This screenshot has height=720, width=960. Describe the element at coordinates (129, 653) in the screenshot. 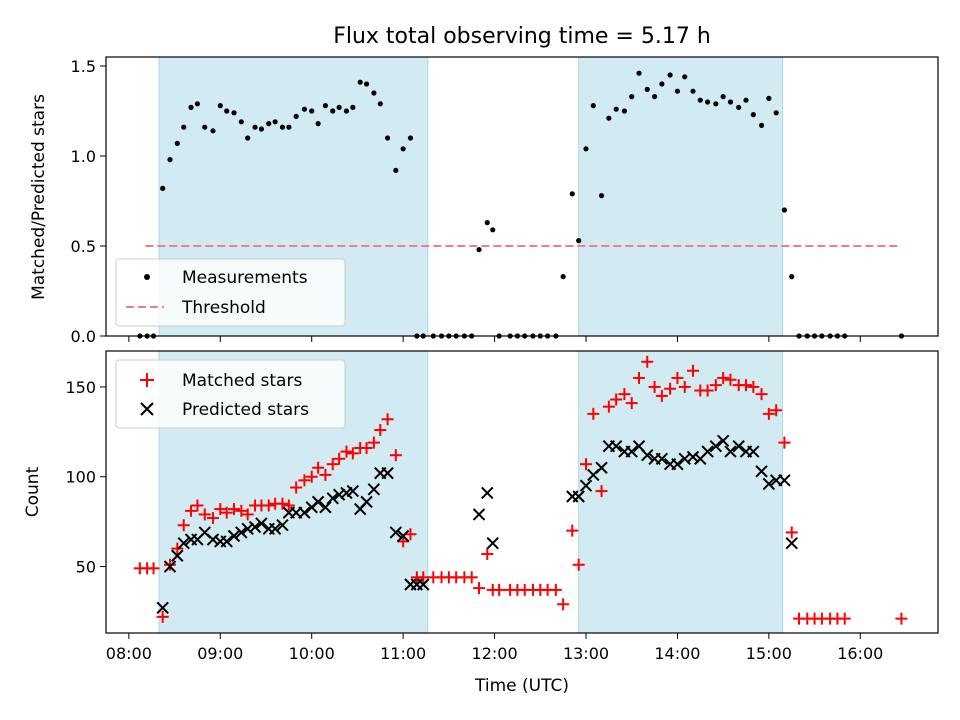

I see `xtick-label-0: 08:00` at that location.